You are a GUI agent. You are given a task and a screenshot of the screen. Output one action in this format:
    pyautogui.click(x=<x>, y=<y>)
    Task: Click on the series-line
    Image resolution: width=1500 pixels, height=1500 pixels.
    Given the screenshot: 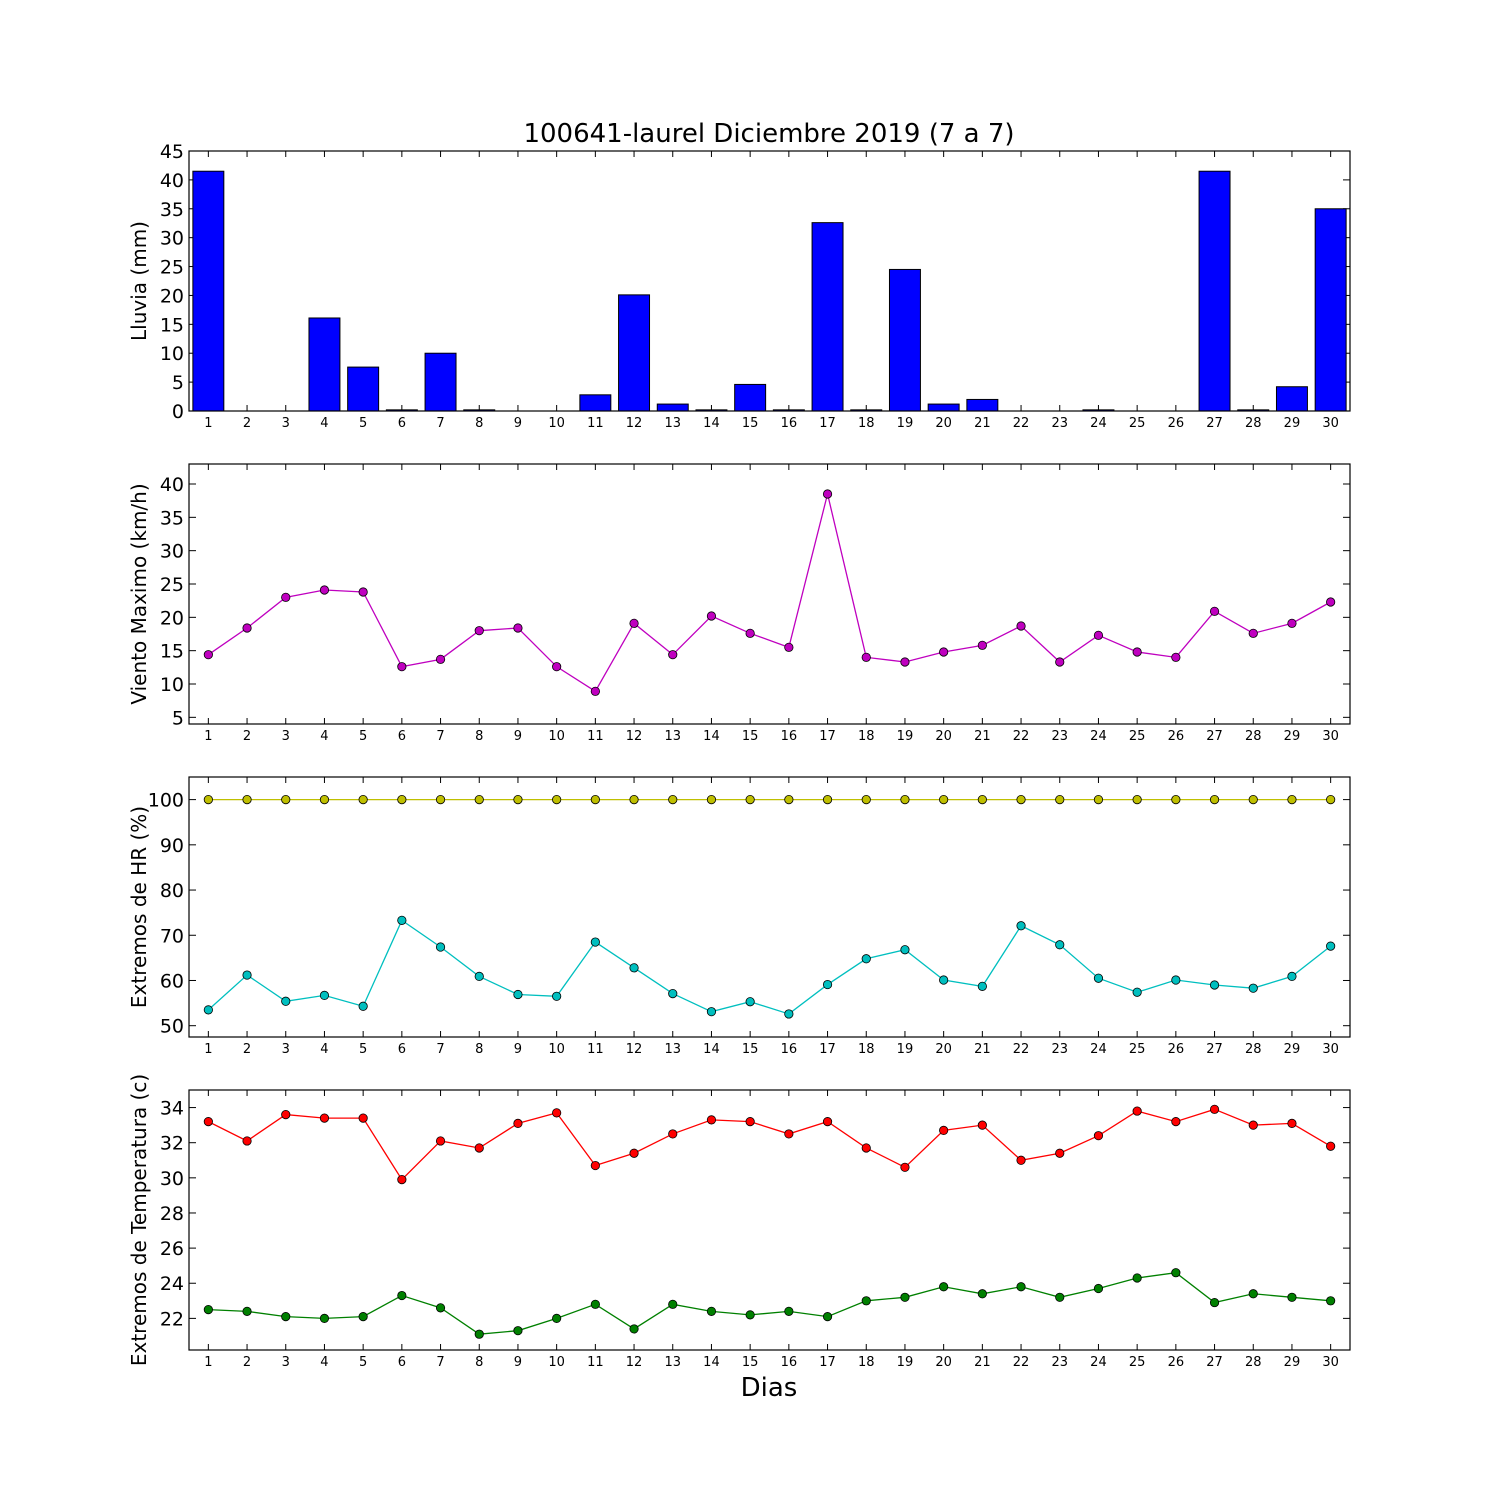 What is the action you would take?
    pyautogui.click(x=769, y=967)
    